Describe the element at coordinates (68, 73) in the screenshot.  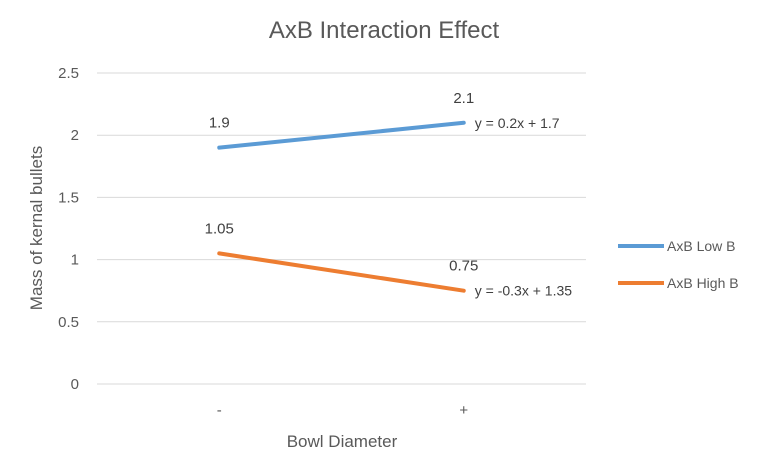
I see `y-tick-label: 2.5` at that location.